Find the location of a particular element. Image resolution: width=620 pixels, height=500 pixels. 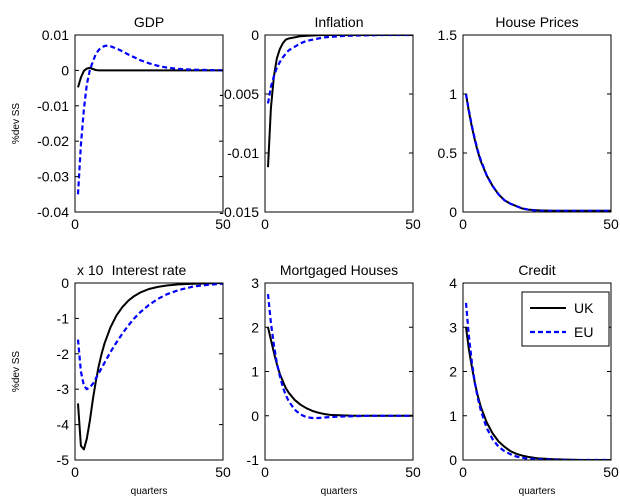

series-line-eu-interest-rate is located at coordinates (149, 337).